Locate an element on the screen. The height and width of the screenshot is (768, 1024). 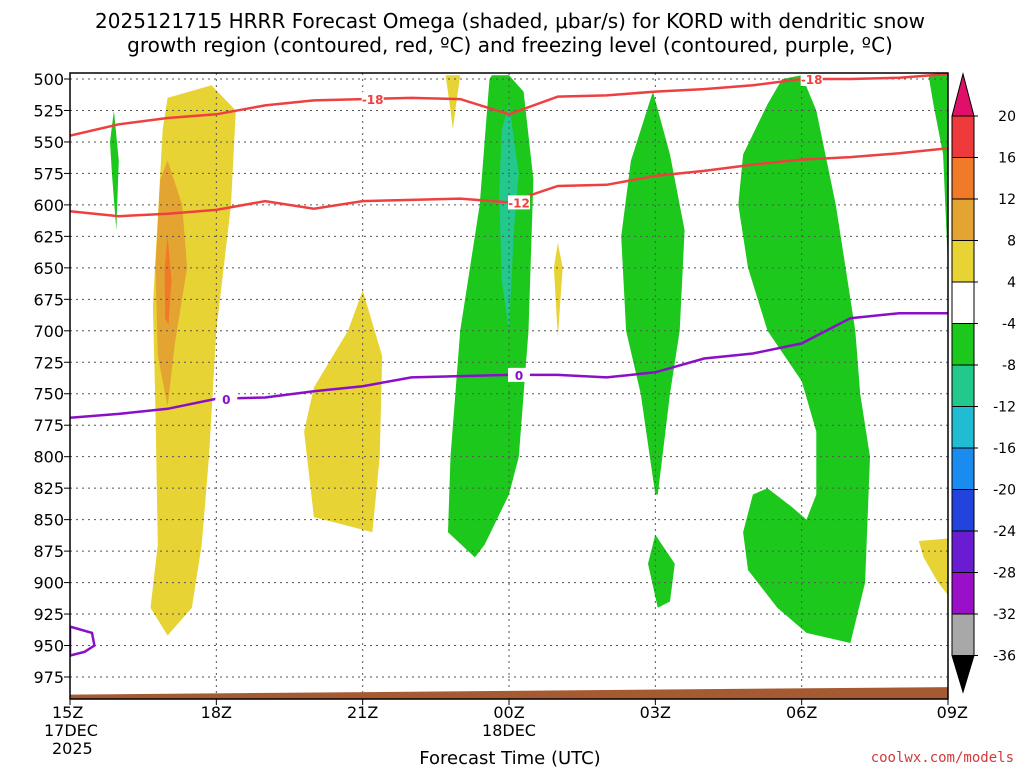
colorbar-label-0: 20 is located at coordinates (1007, 117).